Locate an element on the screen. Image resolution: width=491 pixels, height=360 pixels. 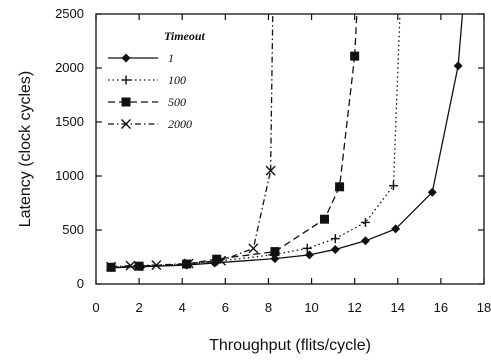
x-tick-label: 4 is located at coordinates (182, 307).